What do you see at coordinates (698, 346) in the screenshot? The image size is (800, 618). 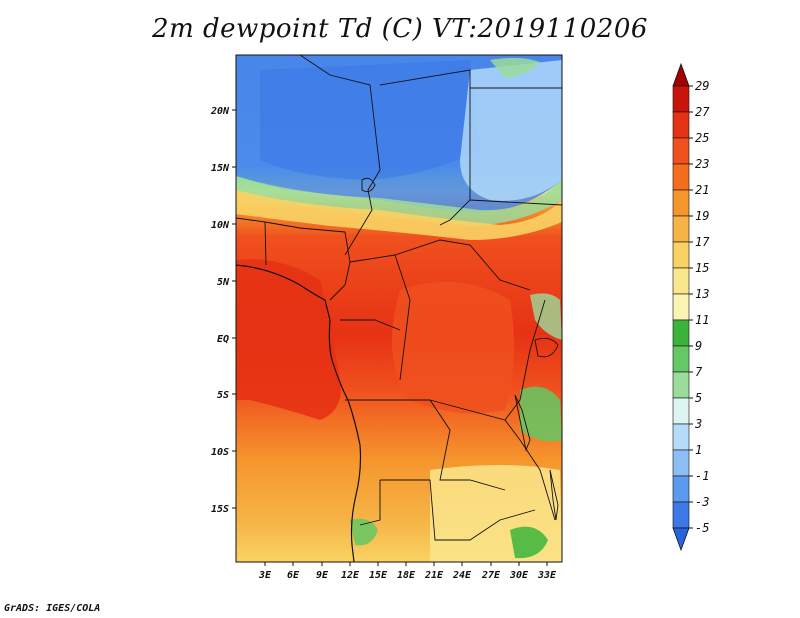 I see `colorbar-label: 9` at bounding box center [698, 346].